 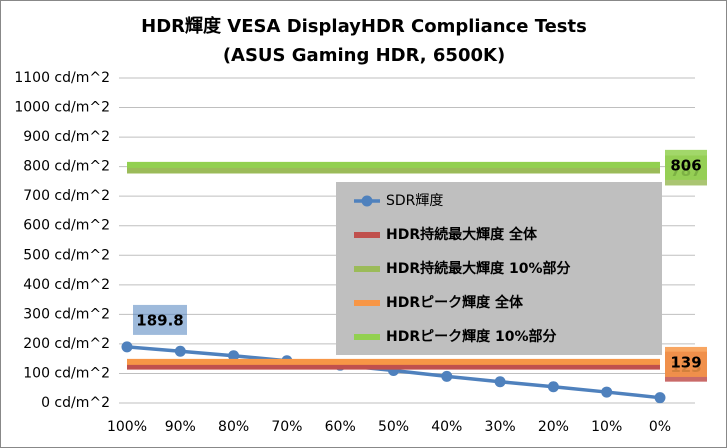 I want to click on y-tick-label: 900 cd/m^2, so click(x=66, y=137).